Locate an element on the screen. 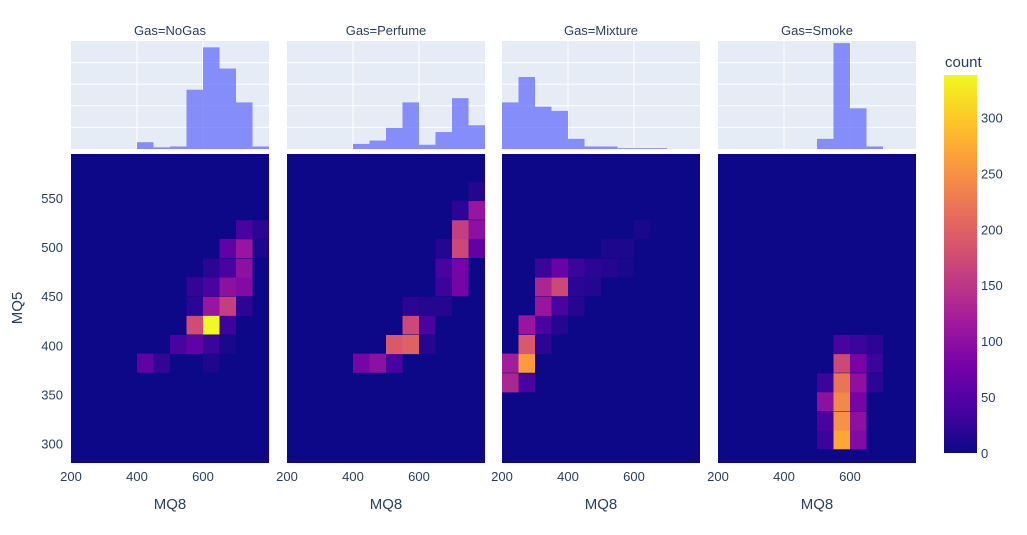 The height and width of the screenshot is (535, 1027). colorbar: count 0 50 100 150 200 250 300 is located at coordinates (973, 257).